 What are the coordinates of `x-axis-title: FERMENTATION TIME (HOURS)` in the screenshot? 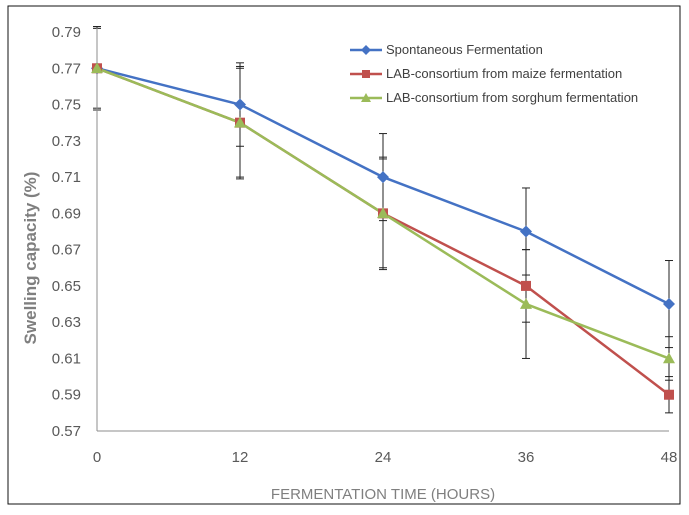 It's located at (383, 494).